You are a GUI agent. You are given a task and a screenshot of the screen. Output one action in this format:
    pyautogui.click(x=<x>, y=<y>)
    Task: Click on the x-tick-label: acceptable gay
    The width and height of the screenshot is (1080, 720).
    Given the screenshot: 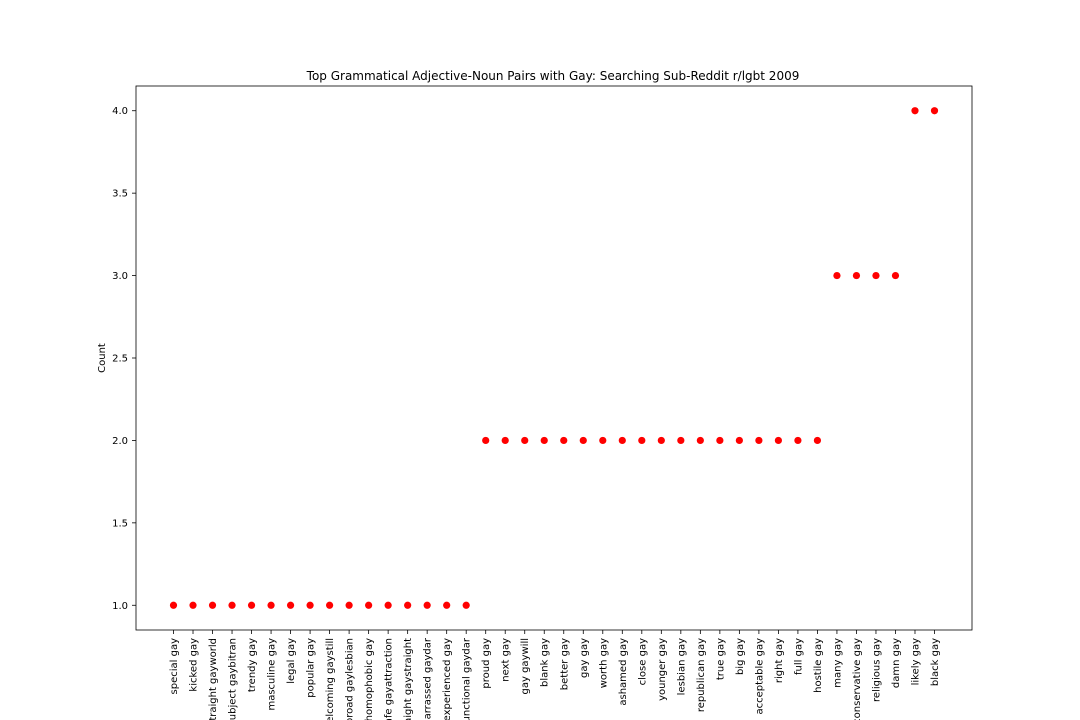 What is the action you would take?
    pyautogui.click(x=759, y=676)
    